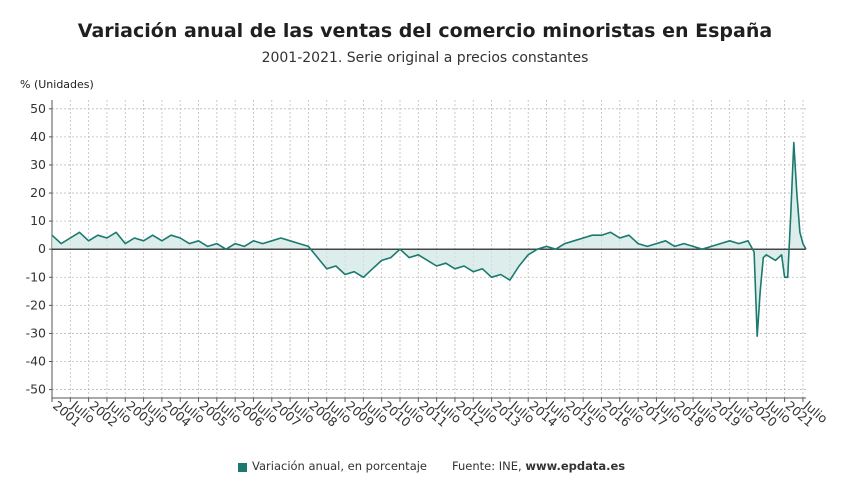 This screenshot has width=850, height=499. Describe the element at coordinates (38, 220) in the screenshot. I see `y-tick-label: 10` at that location.